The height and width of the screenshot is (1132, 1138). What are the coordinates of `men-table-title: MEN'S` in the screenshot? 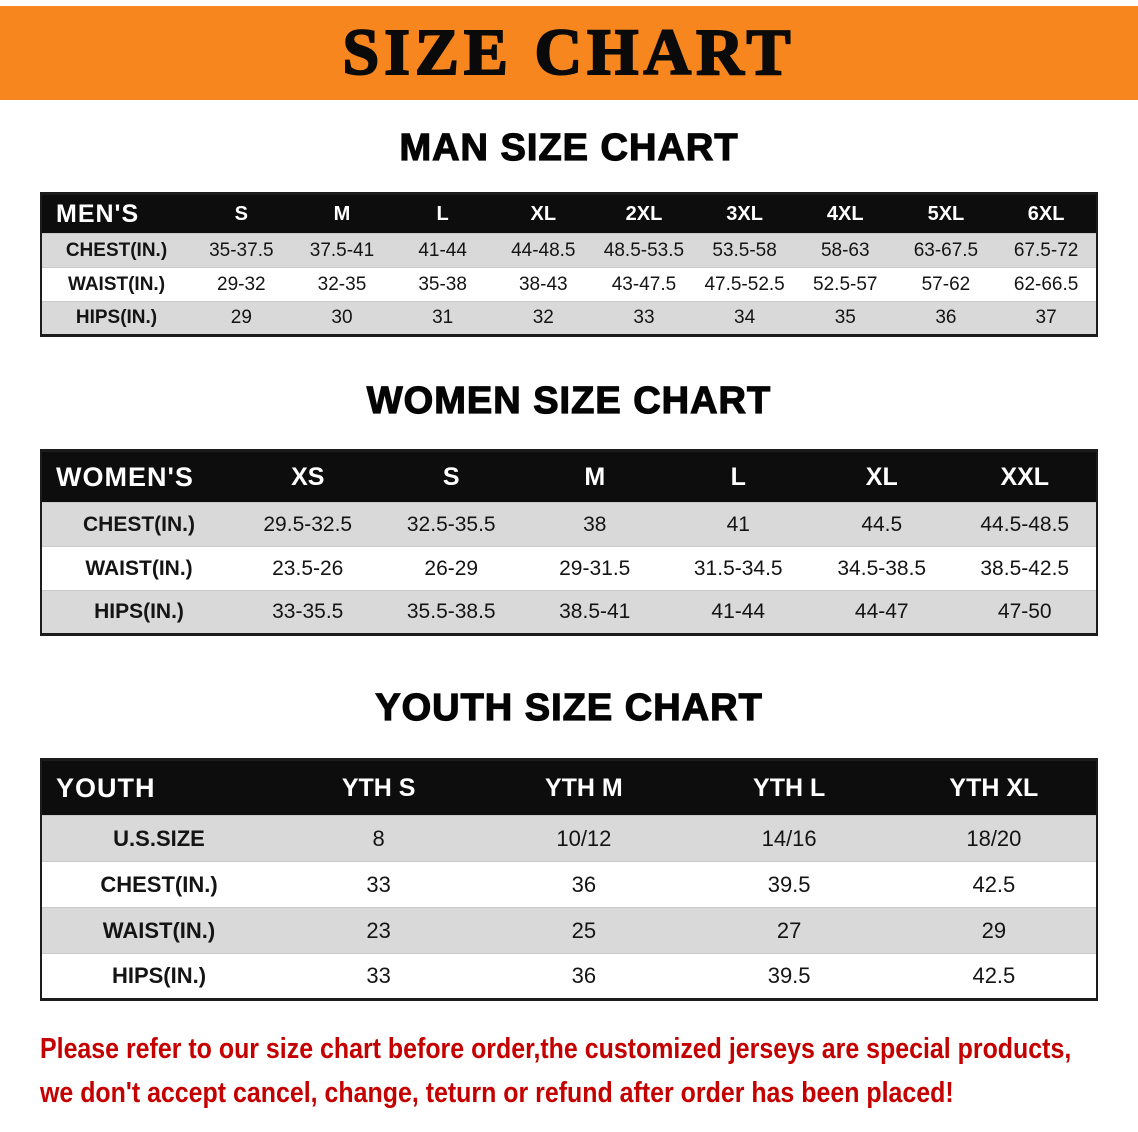 It's located at (98, 213).